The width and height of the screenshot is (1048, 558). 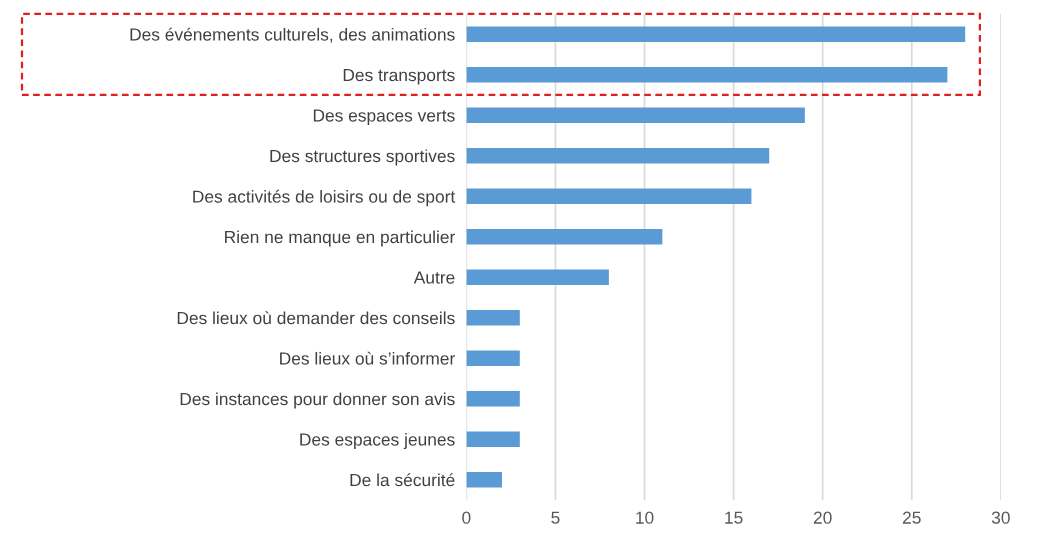 What do you see at coordinates (645, 517) in the screenshot?
I see `x-tick-label: 10` at bounding box center [645, 517].